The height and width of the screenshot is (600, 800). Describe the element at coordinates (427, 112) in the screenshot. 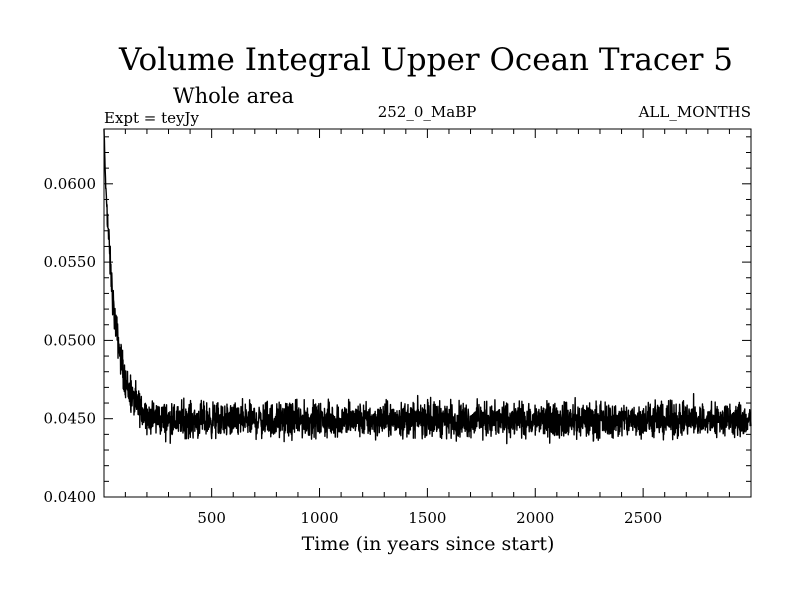

I see `header-center: 252_0_MaBP` at that location.